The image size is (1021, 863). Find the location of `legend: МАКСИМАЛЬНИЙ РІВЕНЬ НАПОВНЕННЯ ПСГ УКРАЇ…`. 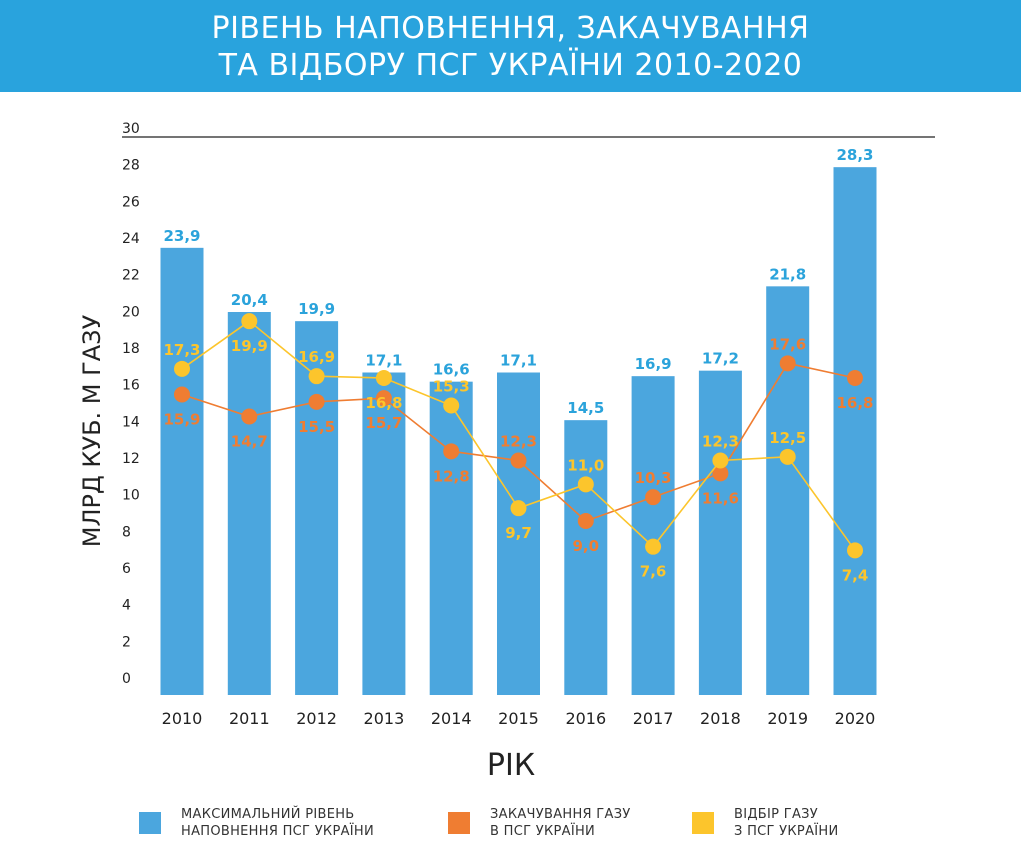

legend: МАКСИМАЛЬНИЙ РІВЕНЬ НАПОВНЕННЯ ПСГ УКРАЇ… is located at coordinates (510, 830).